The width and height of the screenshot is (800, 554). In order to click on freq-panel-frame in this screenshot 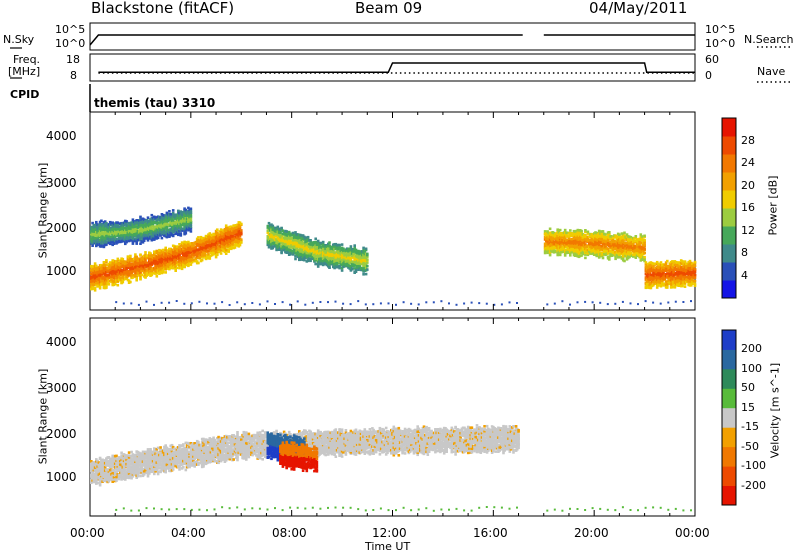, I will do `click(392, 67)`.